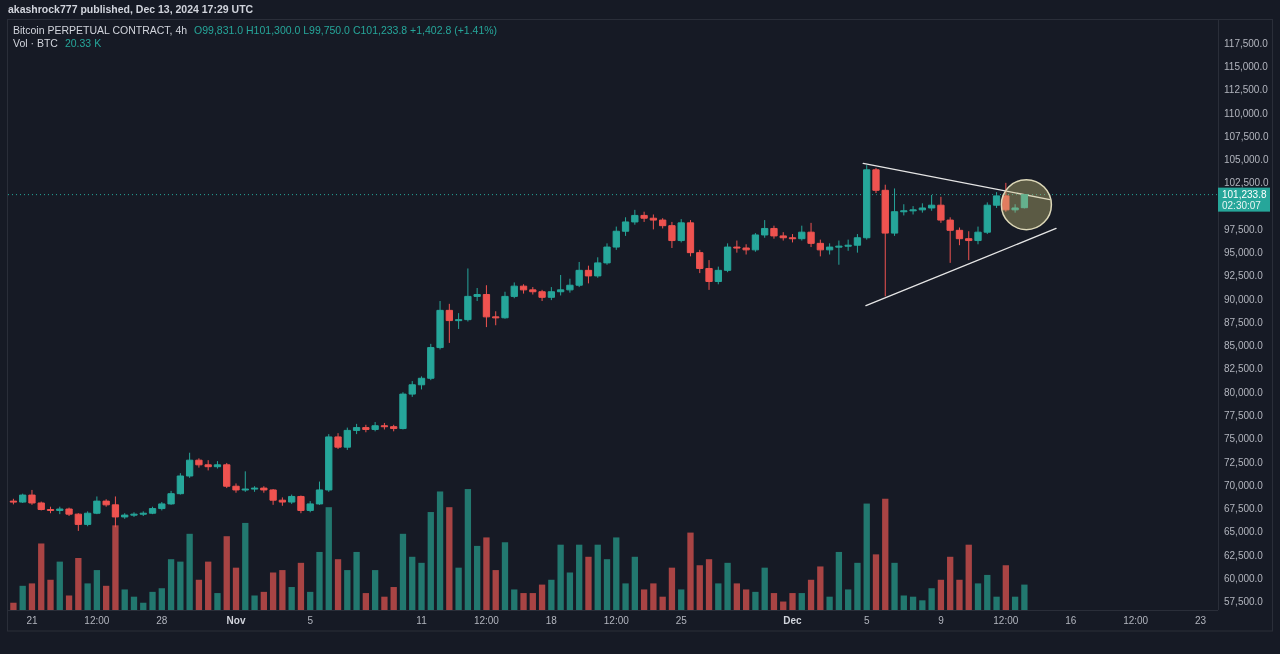 The height and width of the screenshot is (654, 1280). Describe the element at coordinates (1244, 229) in the screenshot. I see `y-tick-label: 97,500.0` at that location.